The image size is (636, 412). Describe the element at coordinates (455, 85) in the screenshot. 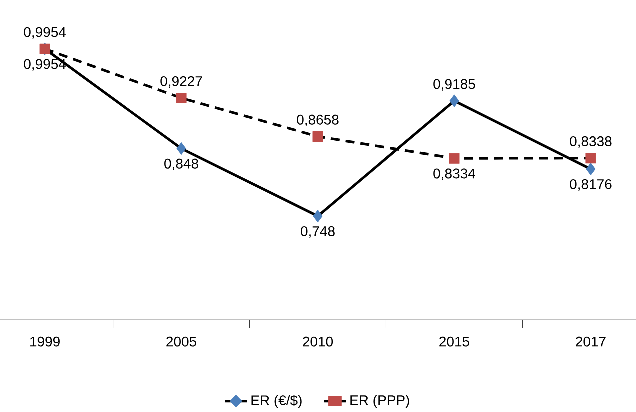

I see `data-label: 0,9185` at that location.